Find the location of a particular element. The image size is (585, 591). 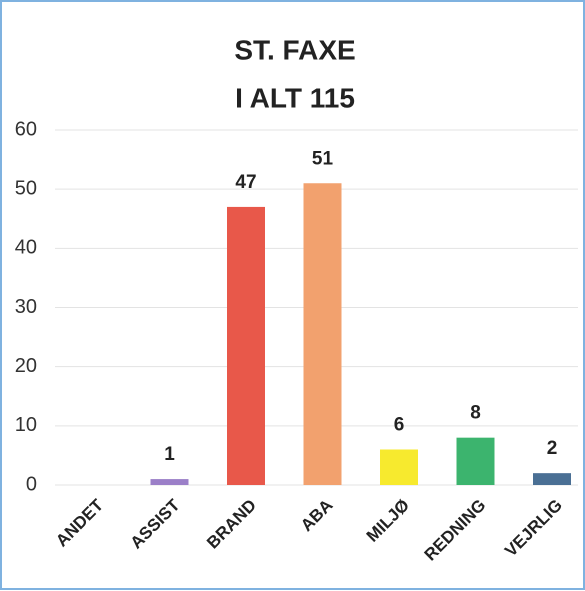

y-tick-label: 10 is located at coordinates (26, 425).